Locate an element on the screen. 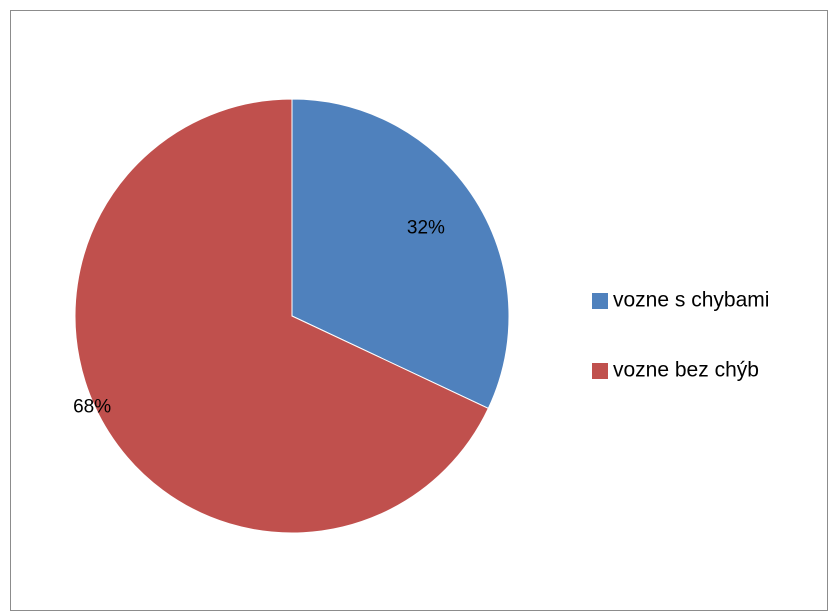 The image size is (836, 611). pie-slice-labels: 32% 68% is located at coordinates (259, 317).